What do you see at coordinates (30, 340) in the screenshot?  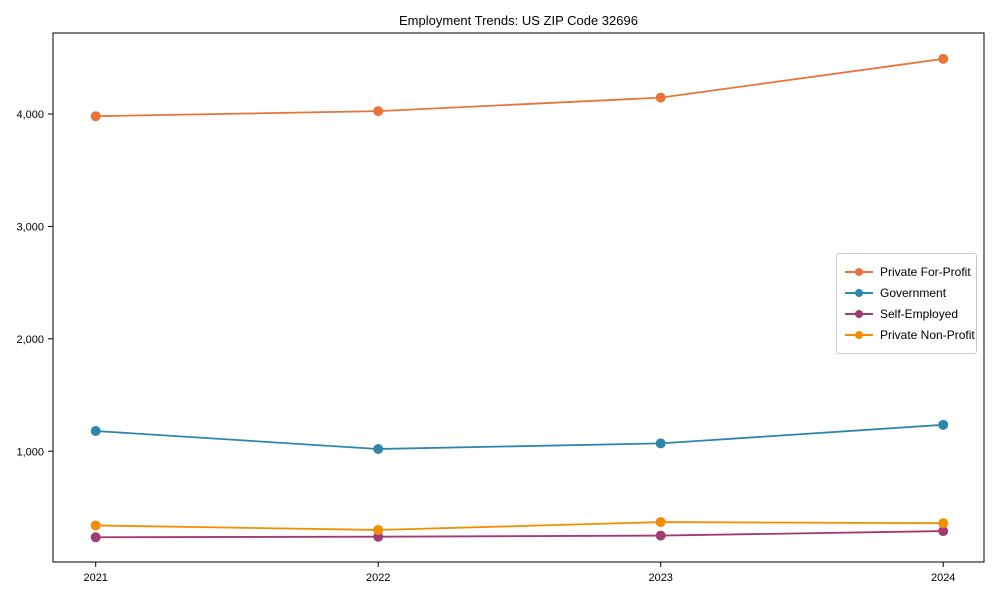 I see `y-tick-label: 2,000` at bounding box center [30, 340].